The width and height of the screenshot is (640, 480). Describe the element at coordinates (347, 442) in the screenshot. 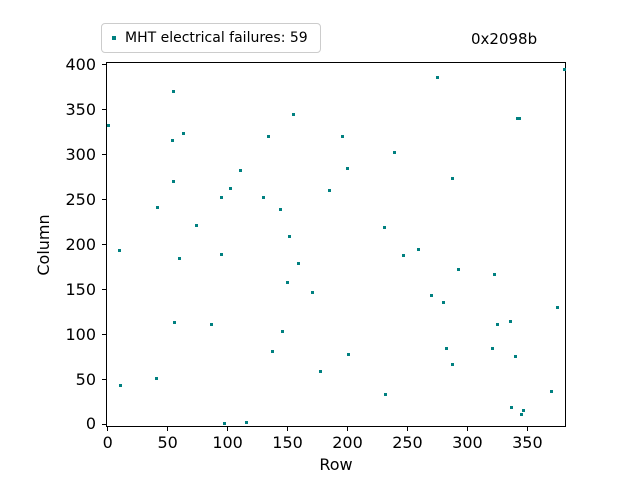

I see `x-tick-label: 200` at that location.